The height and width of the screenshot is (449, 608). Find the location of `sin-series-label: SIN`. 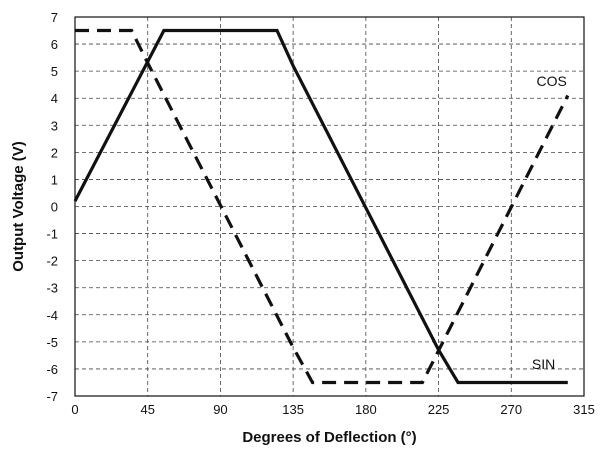

sin-series-label: SIN is located at coordinates (543, 364).